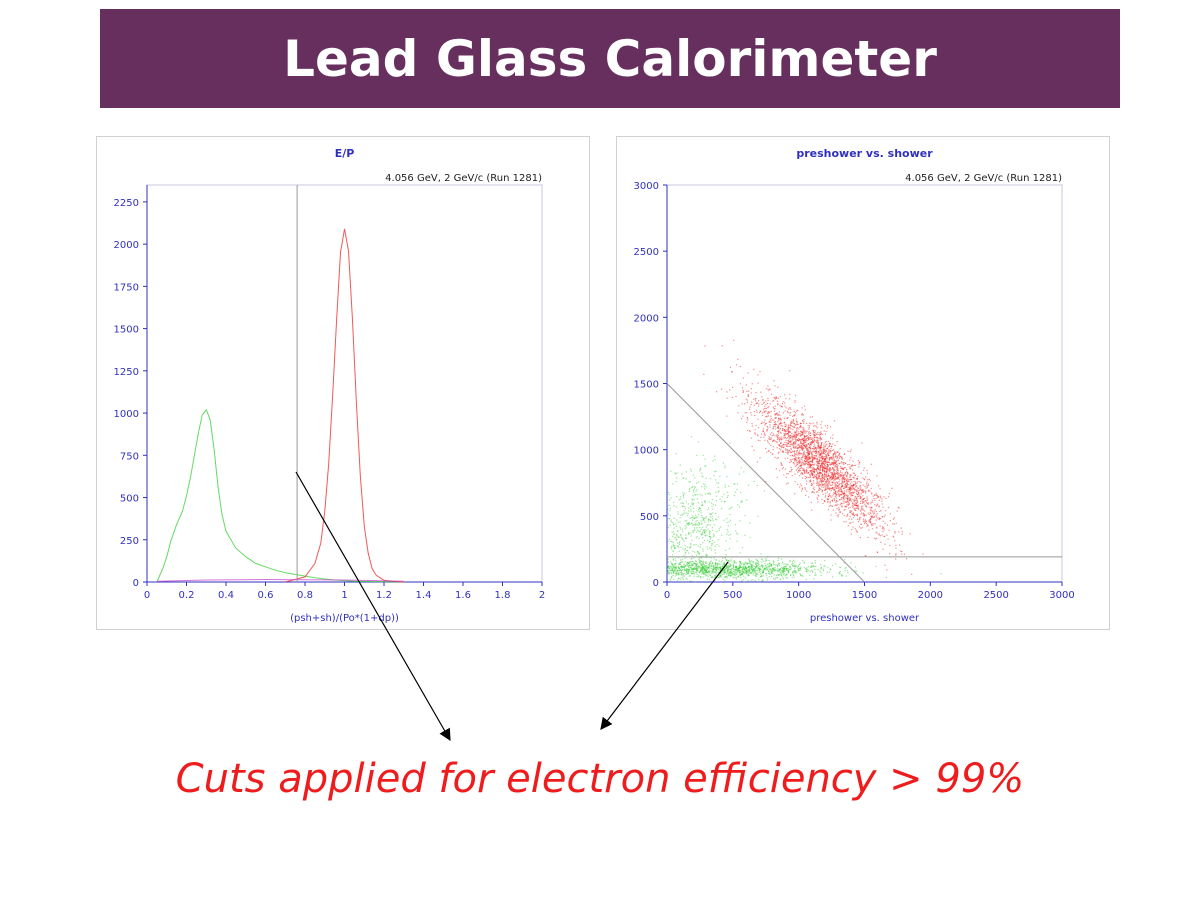 This screenshot has width=1200, height=912. What do you see at coordinates (865, 618) in the screenshot?
I see `x-axis-label: preshower vs. shower` at bounding box center [865, 618].